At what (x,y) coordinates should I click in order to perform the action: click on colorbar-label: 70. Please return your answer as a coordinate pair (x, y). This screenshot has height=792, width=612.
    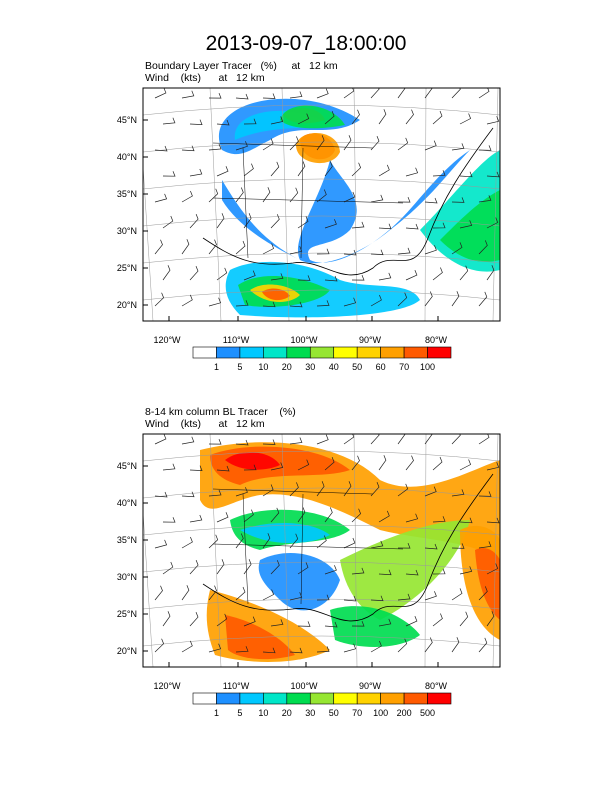
    Looking at the image, I should click on (404, 367).